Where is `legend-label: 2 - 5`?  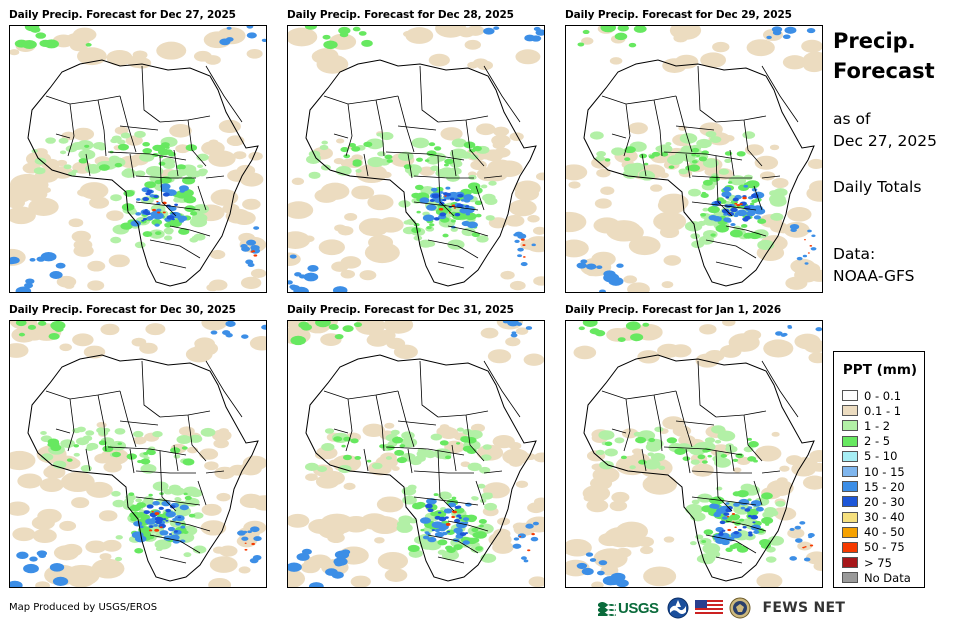
legend-label: 2 - 5 is located at coordinates (877, 441).